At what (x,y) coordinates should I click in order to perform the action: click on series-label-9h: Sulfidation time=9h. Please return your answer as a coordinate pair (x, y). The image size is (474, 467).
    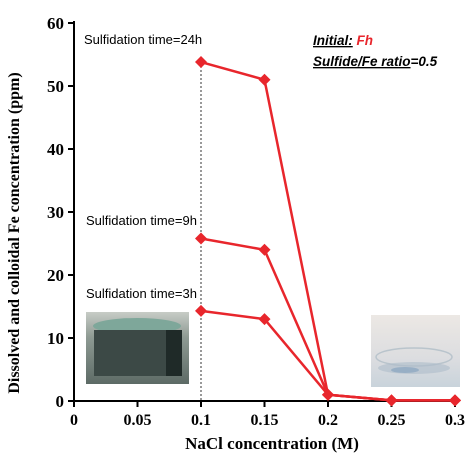
    Looking at the image, I should click on (141, 220).